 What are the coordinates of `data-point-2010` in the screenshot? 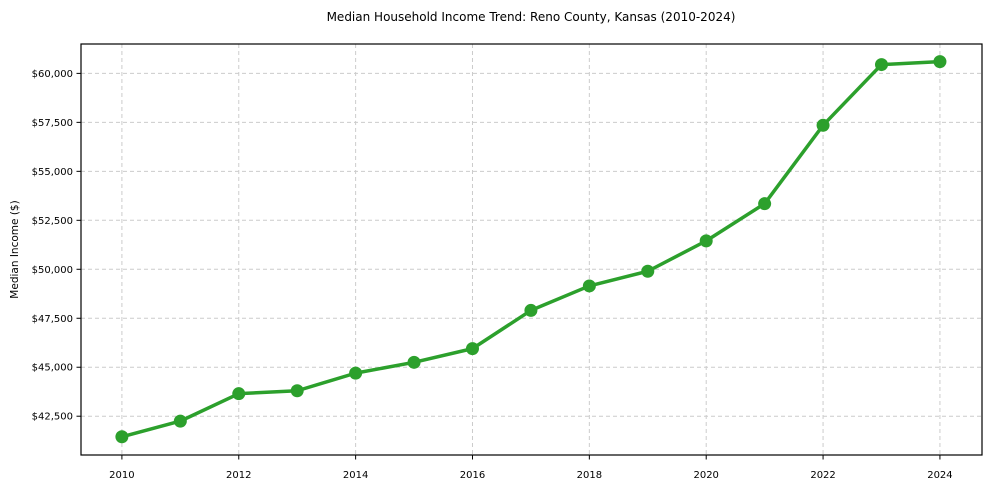 It's located at (122, 437).